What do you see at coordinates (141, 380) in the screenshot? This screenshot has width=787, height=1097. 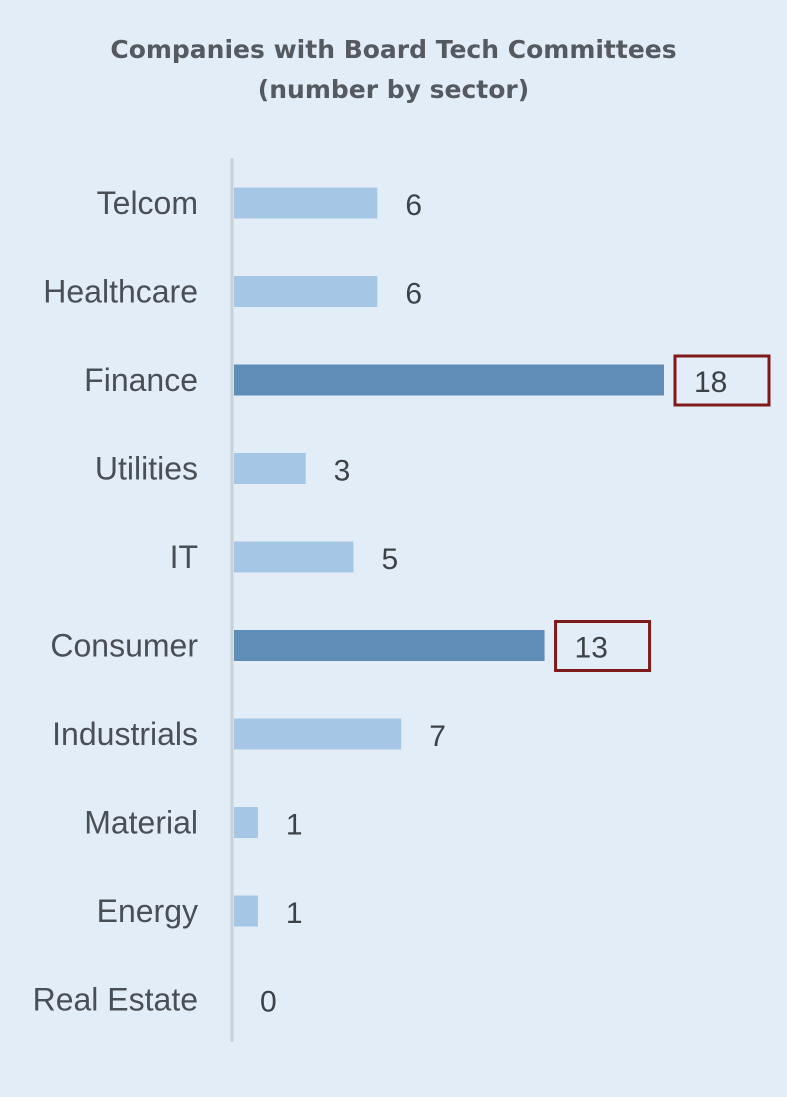 I see `category-label: Finance` at bounding box center [141, 380].